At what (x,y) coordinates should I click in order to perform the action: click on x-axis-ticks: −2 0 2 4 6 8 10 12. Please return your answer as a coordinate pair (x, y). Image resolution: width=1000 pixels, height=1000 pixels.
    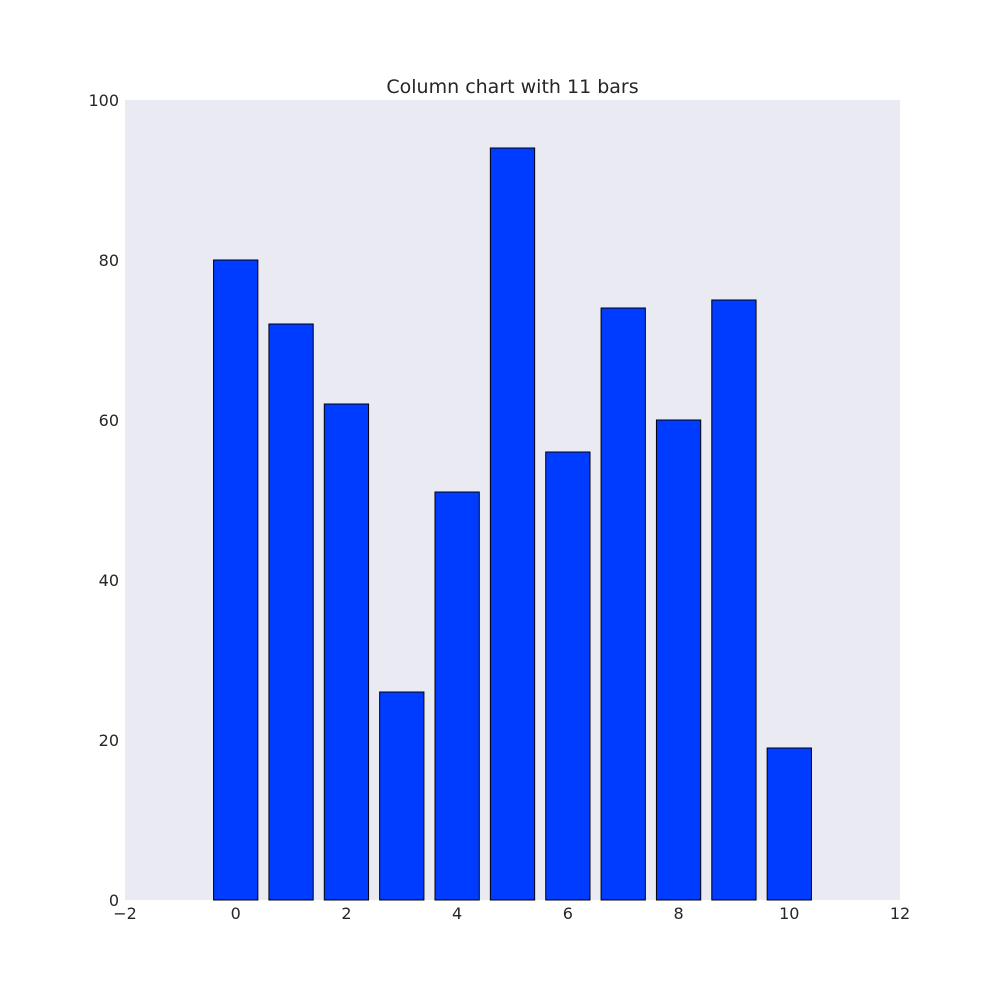
    Looking at the image, I should click on (511, 913).